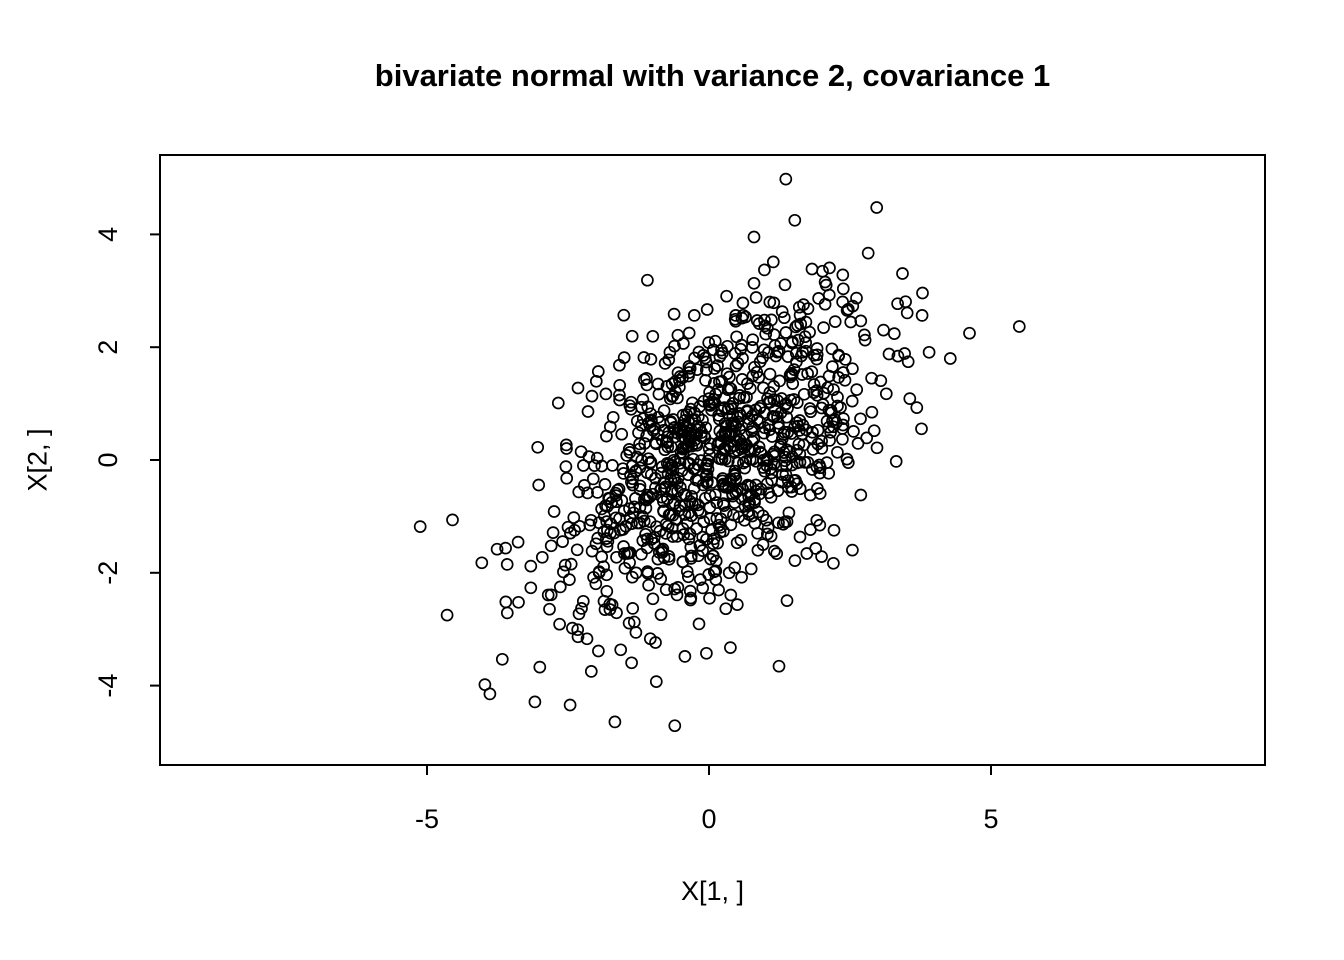 The width and height of the screenshot is (1344, 960). What do you see at coordinates (712, 891) in the screenshot?
I see `x-axis-label: X[1, ]` at bounding box center [712, 891].